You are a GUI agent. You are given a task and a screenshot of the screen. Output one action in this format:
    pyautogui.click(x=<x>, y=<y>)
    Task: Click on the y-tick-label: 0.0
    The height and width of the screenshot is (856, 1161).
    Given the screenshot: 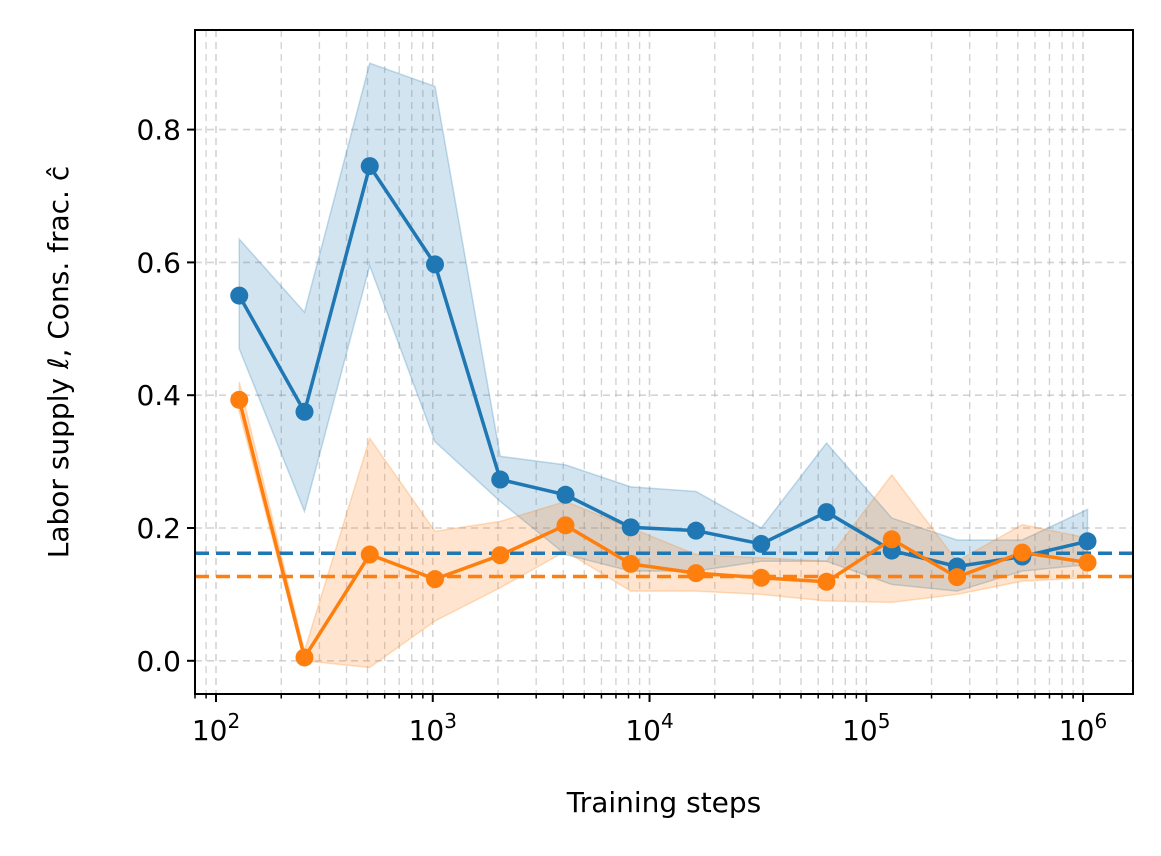 What is the action you would take?
    pyautogui.click(x=158, y=661)
    